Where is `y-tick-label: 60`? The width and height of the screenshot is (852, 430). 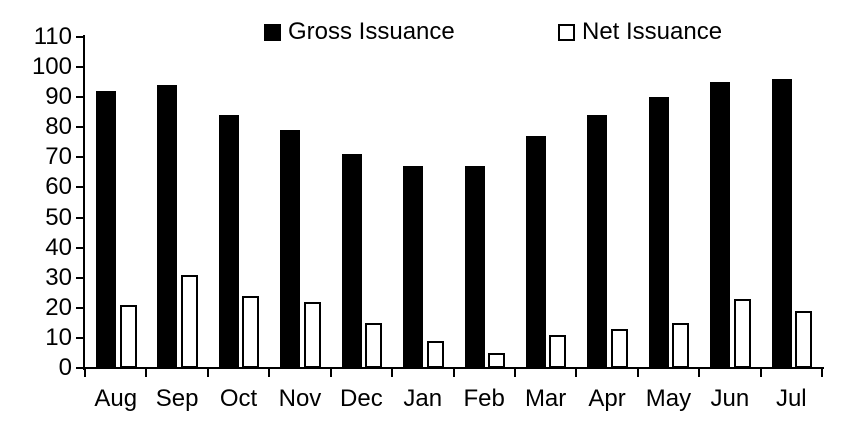
y-tick-label: 60 is located at coordinates (58, 187).